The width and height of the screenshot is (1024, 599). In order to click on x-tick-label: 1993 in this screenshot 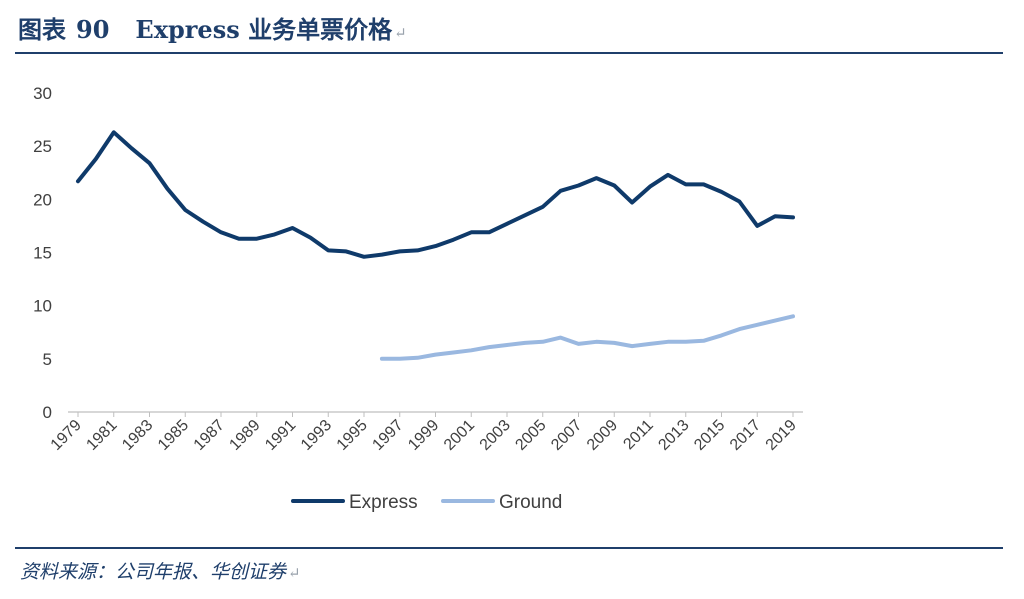, I will do `click(316, 435)`.